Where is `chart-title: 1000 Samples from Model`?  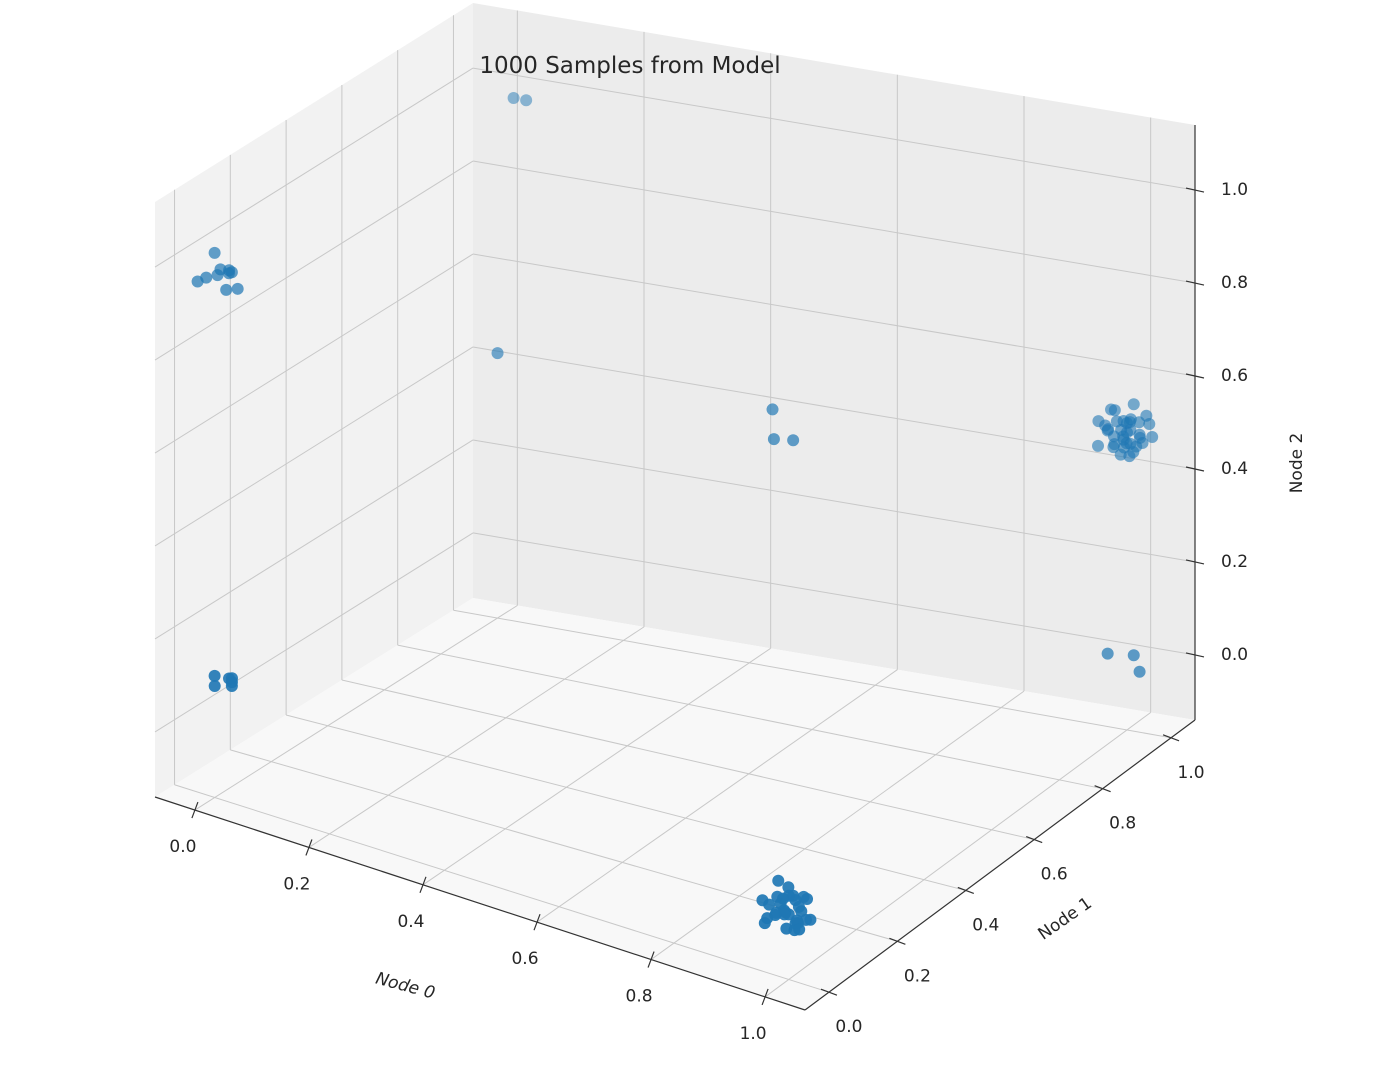 chart-title: 1000 Samples from Model is located at coordinates (629, 66).